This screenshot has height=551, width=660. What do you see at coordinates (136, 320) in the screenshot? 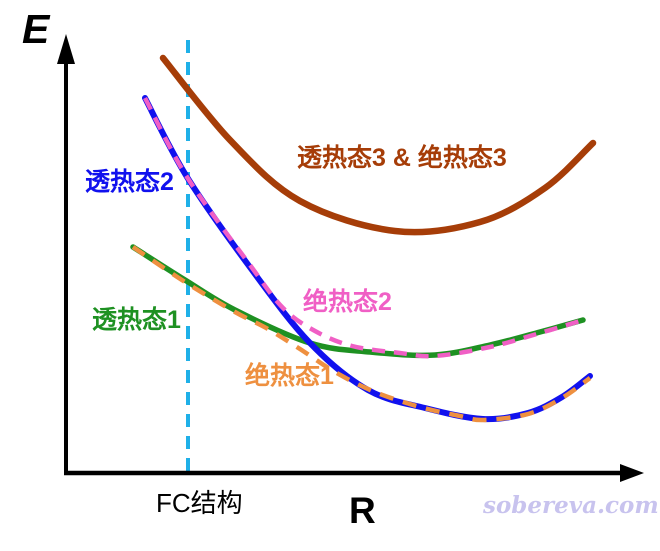
I see `label-diabatic-state-1: 透热态1` at bounding box center [136, 320].